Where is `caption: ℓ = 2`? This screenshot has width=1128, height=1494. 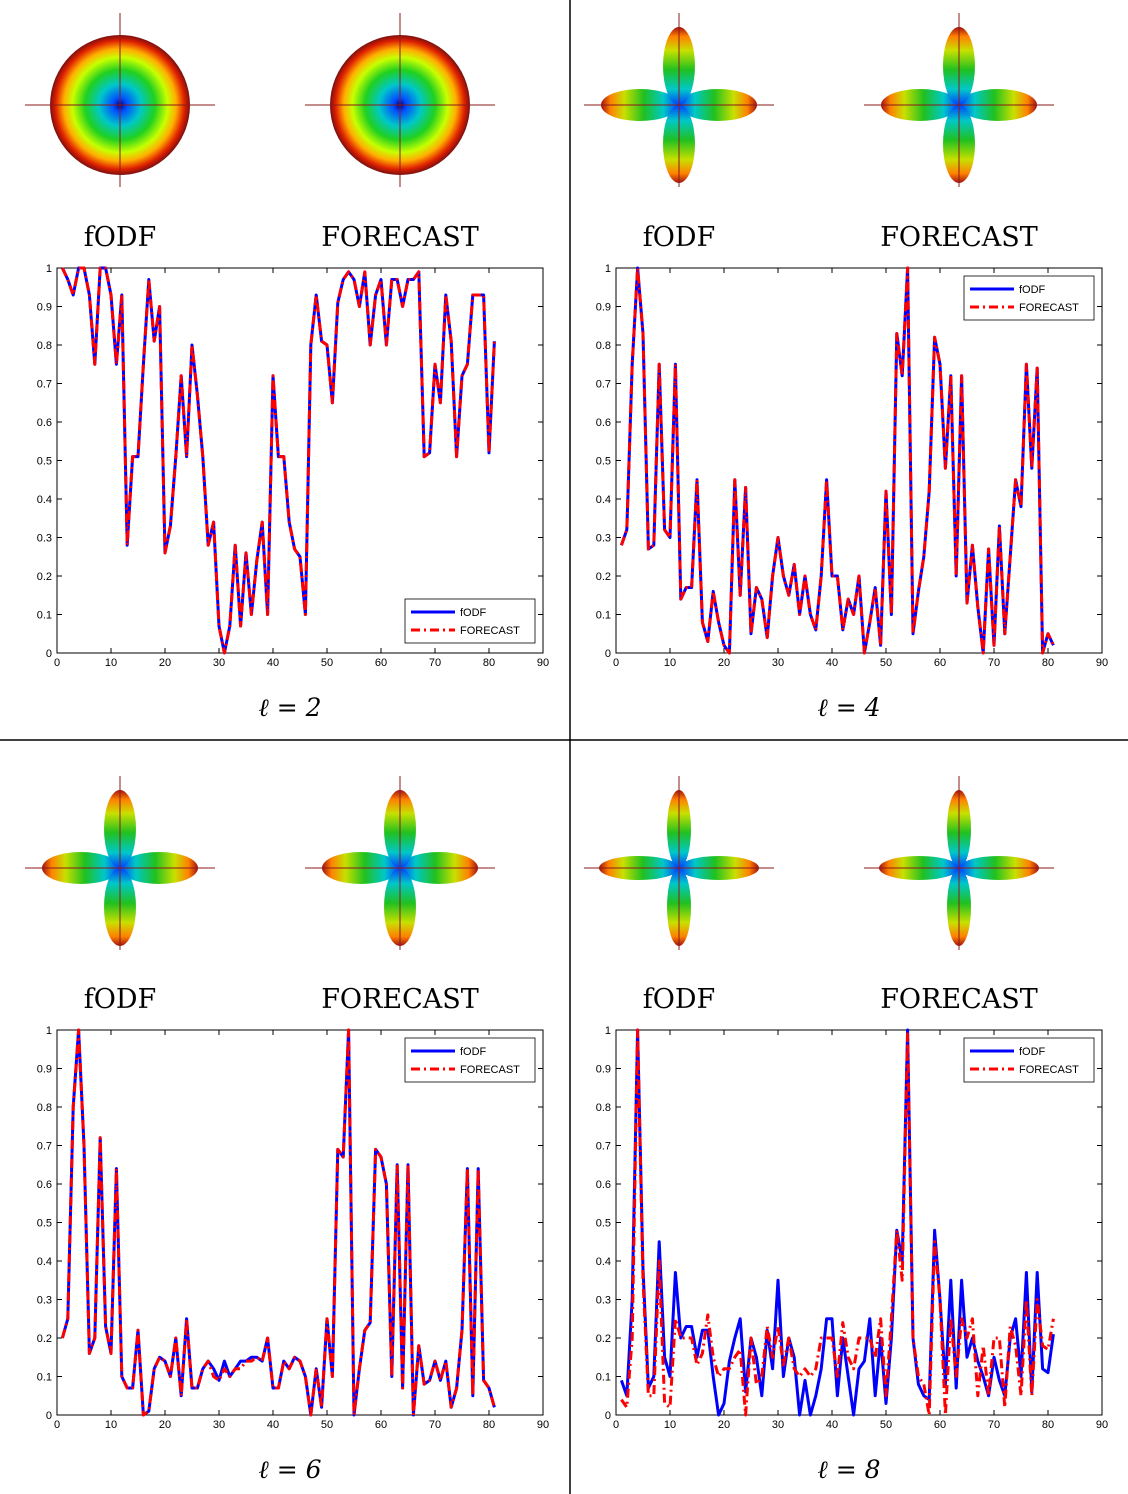 caption: ℓ = 2 is located at coordinates (289, 707).